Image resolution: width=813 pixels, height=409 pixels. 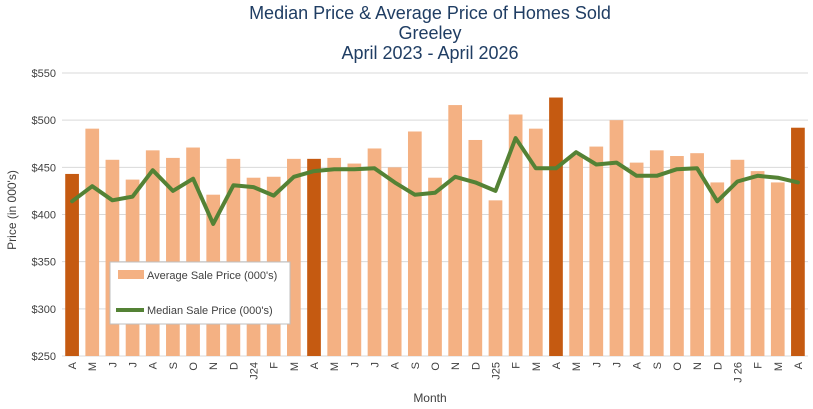 What do you see at coordinates (429, 53) in the screenshot?
I see `chart-subtitle-period: April 2023 - April 2026` at bounding box center [429, 53].